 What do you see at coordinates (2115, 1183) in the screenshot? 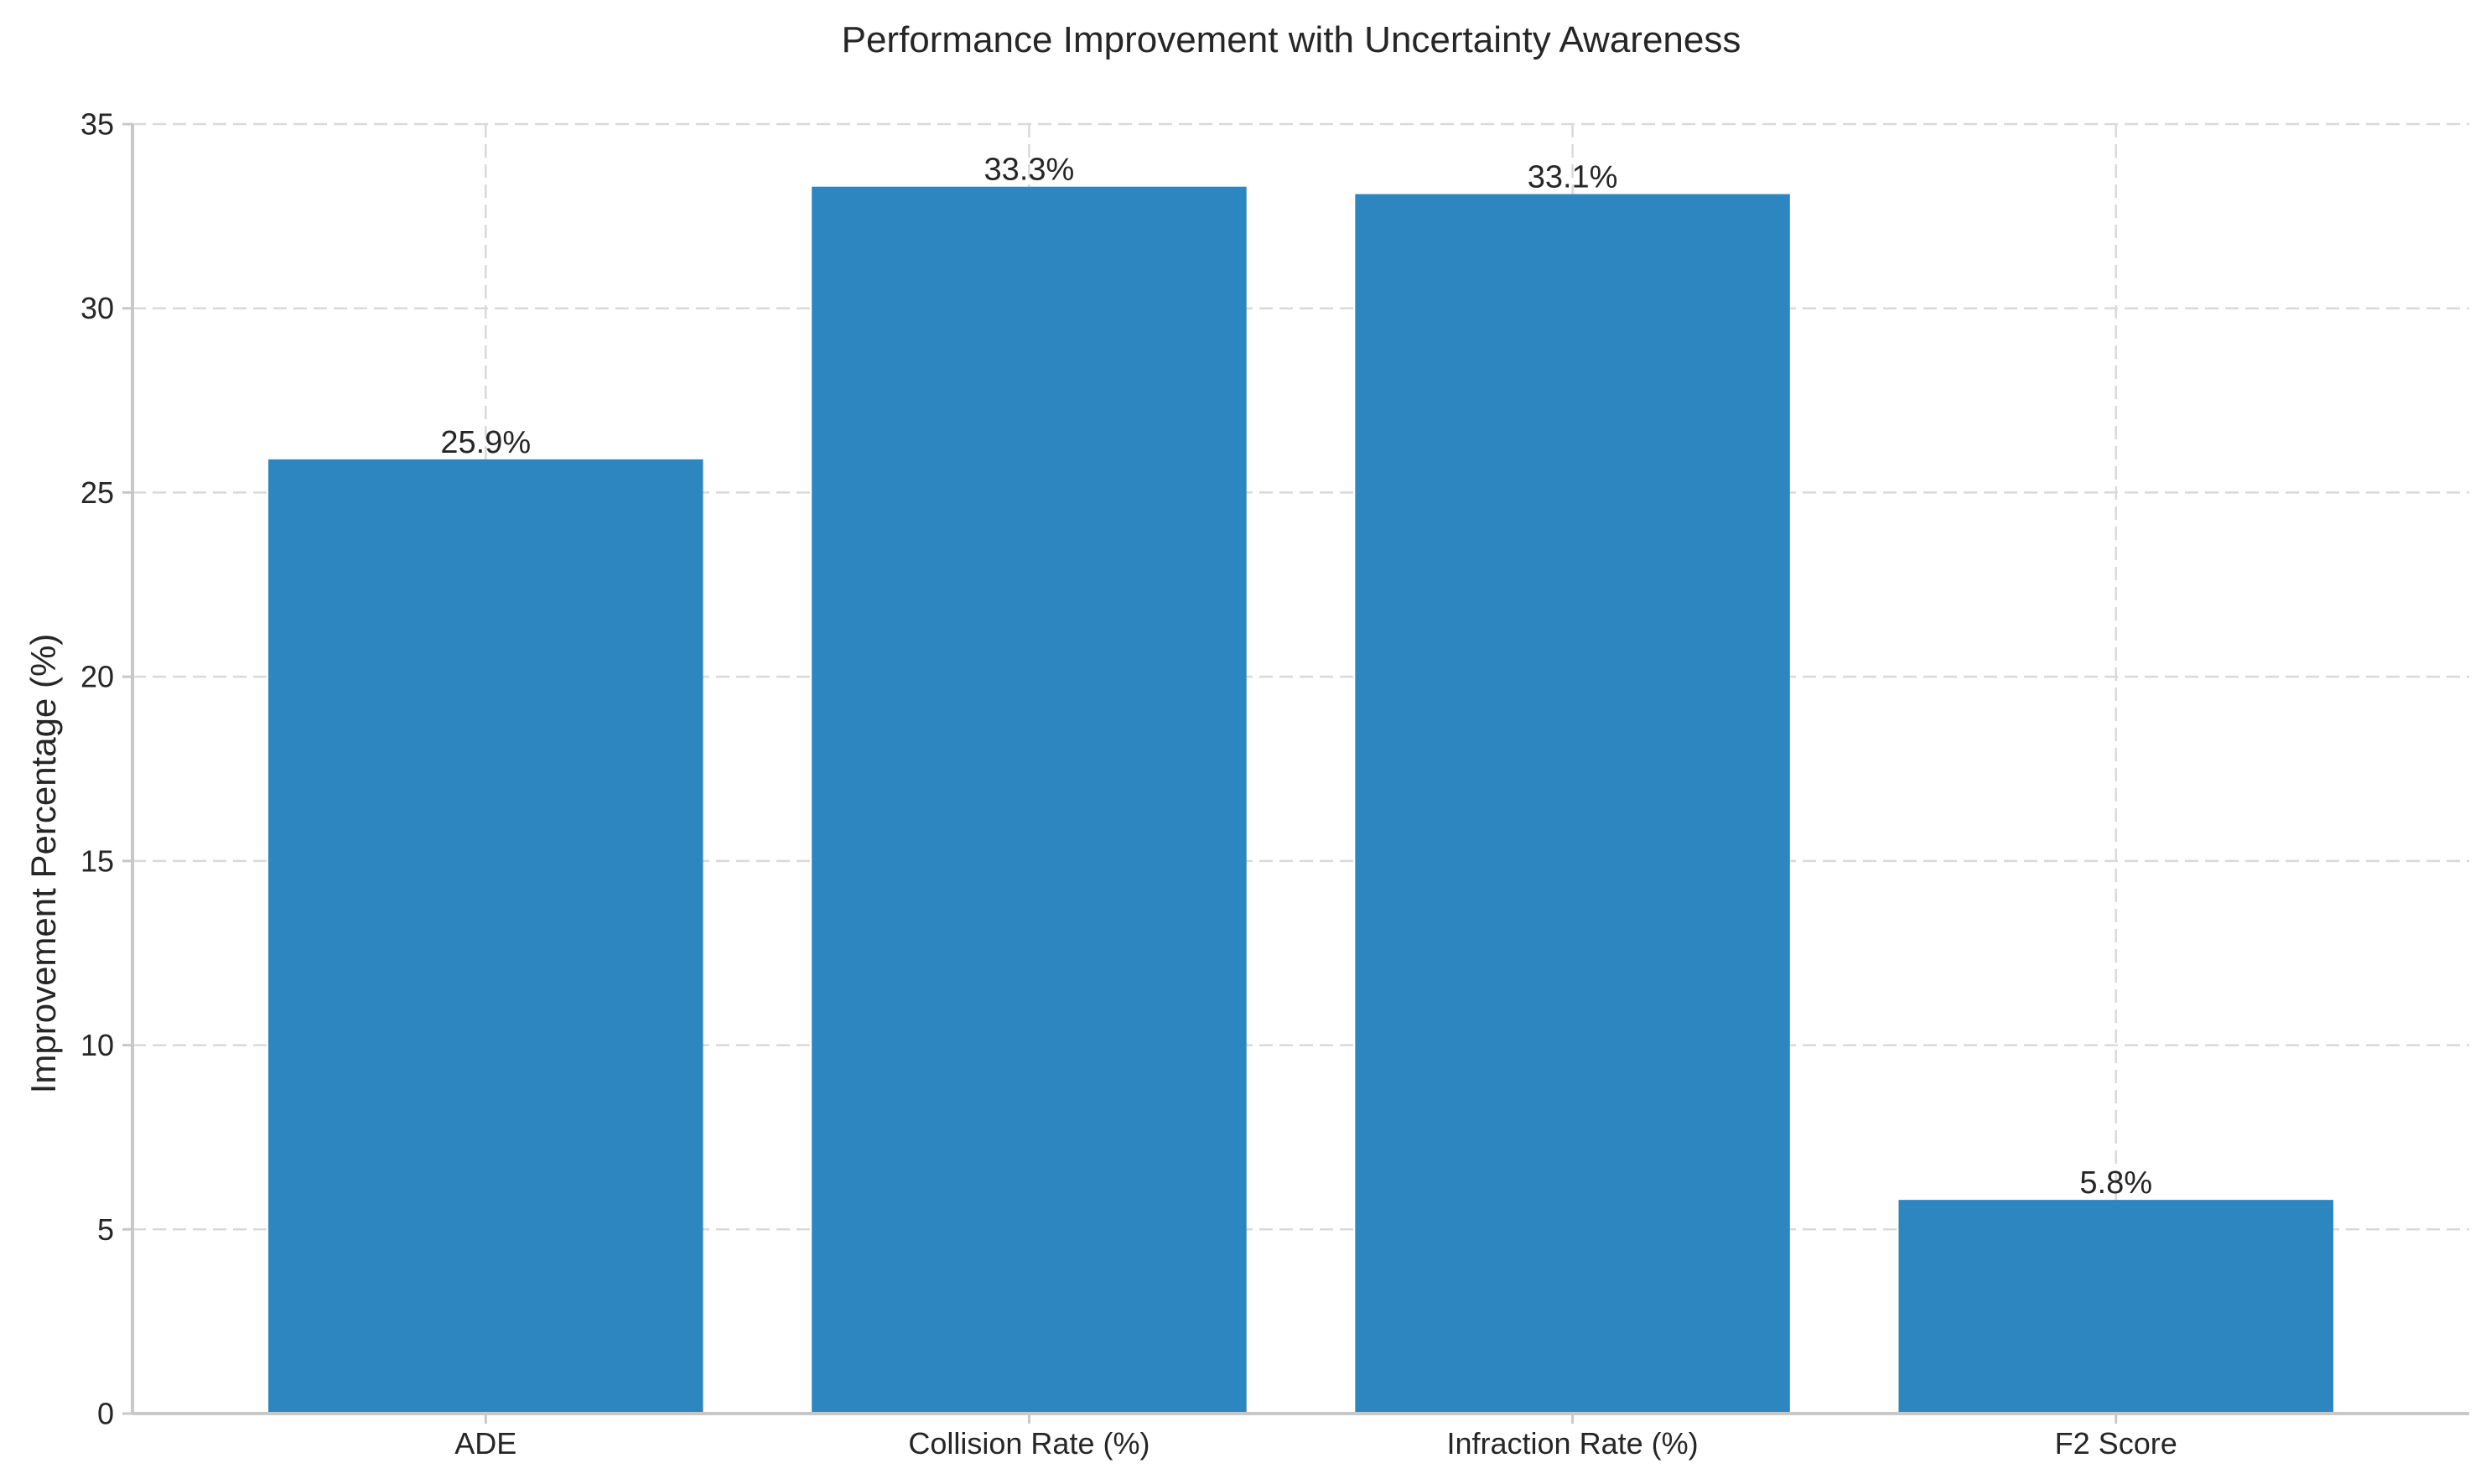
I see `data-label: 5.8%` at bounding box center [2115, 1183].